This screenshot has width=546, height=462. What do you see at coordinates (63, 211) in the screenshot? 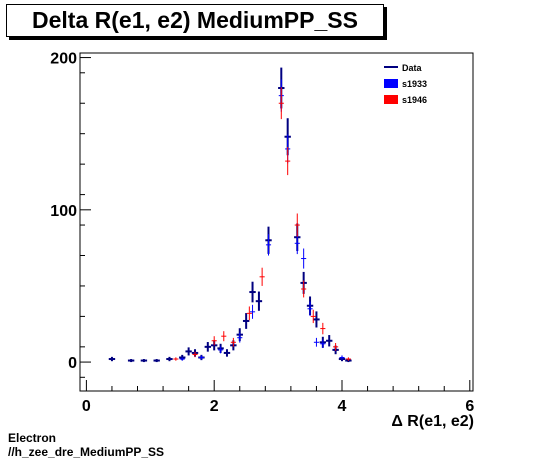
I see `y-tick-label: 100` at bounding box center [63, 211].